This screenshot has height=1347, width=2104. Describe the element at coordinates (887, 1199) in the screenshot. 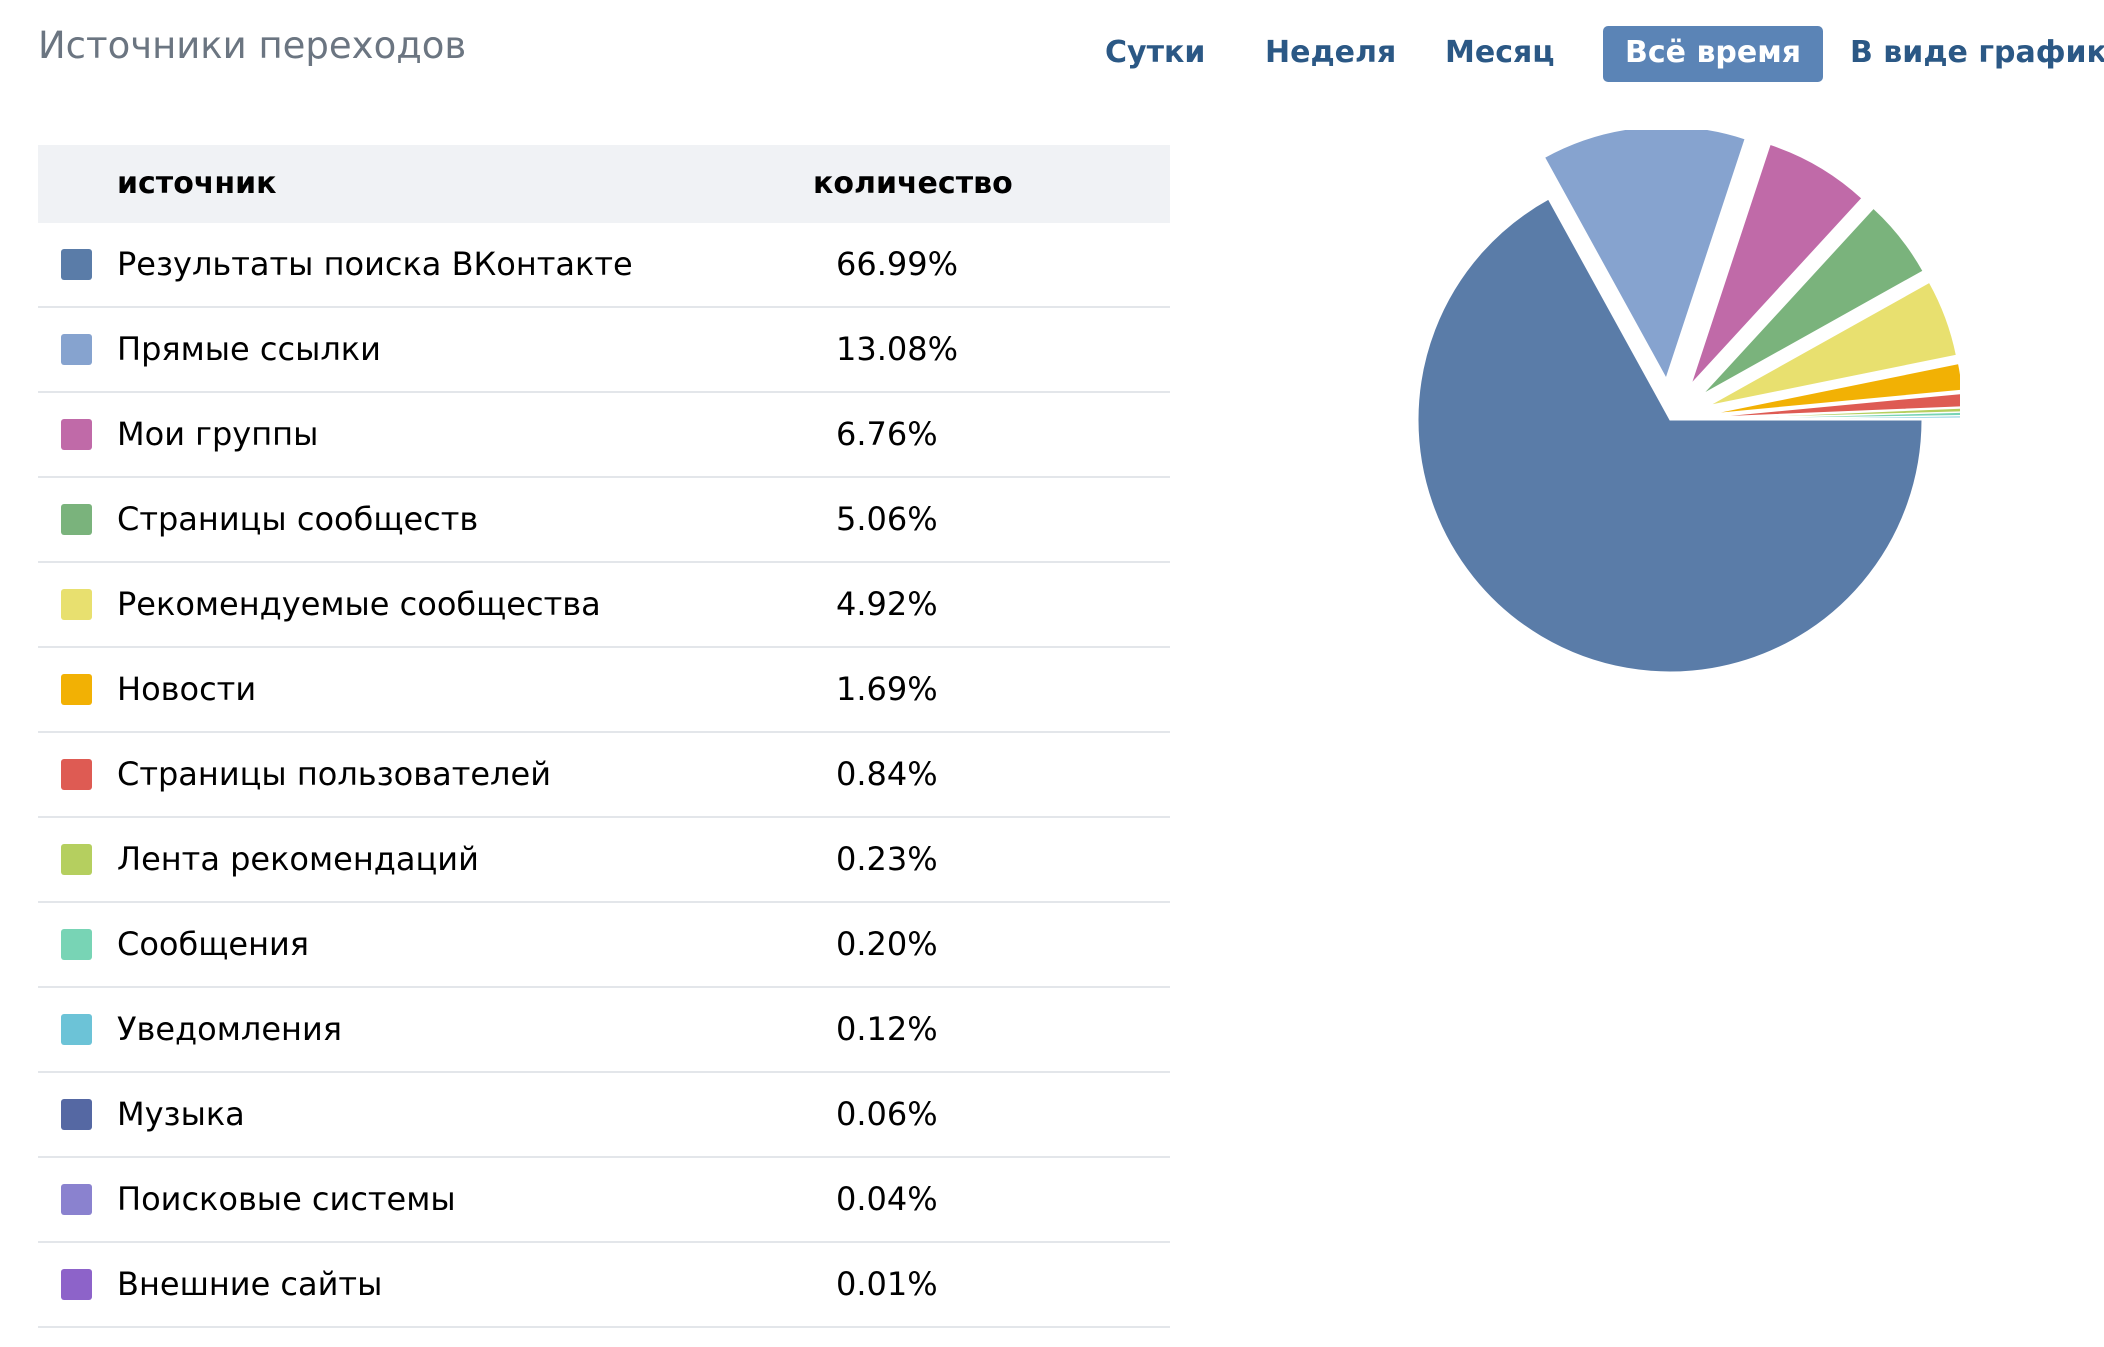

I see `source-value: 0.04%` at that location.